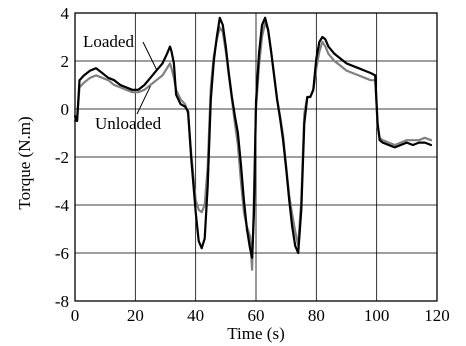 This screenshot has width=466, height=346. I want to click on x-tick-label: 120, so click(437, 315).